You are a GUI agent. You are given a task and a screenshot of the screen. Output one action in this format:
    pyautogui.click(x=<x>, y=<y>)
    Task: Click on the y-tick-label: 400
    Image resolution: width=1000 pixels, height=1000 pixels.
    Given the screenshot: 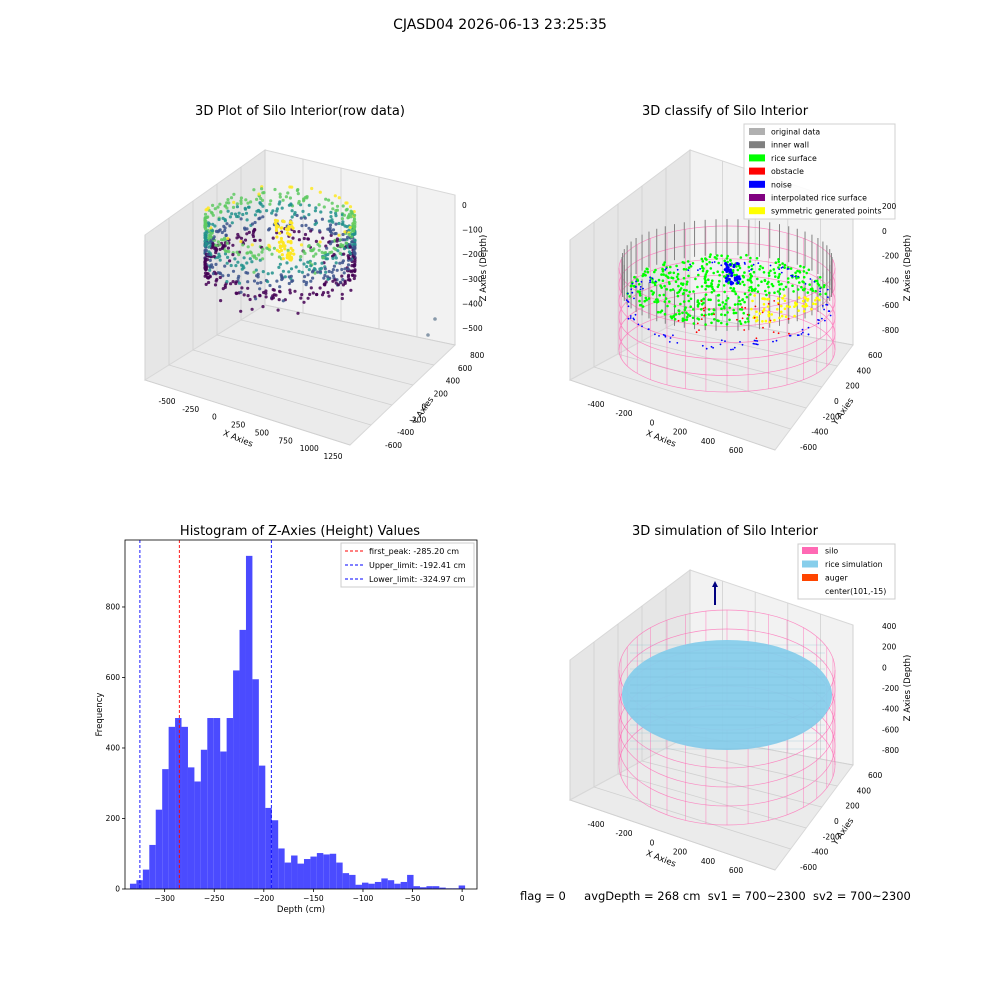 What is the action you would take?
    pyautogui.click(x=864, y=790)
    